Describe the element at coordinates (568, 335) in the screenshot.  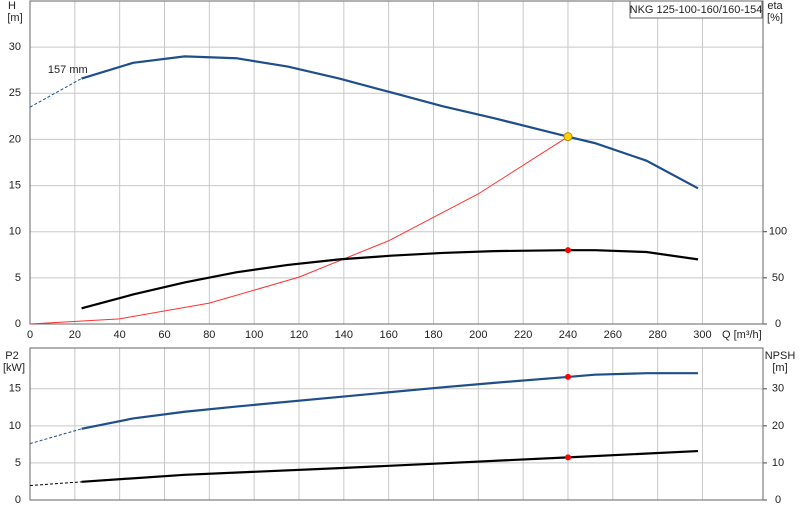
I see `x-tick-label: 240` at that location.